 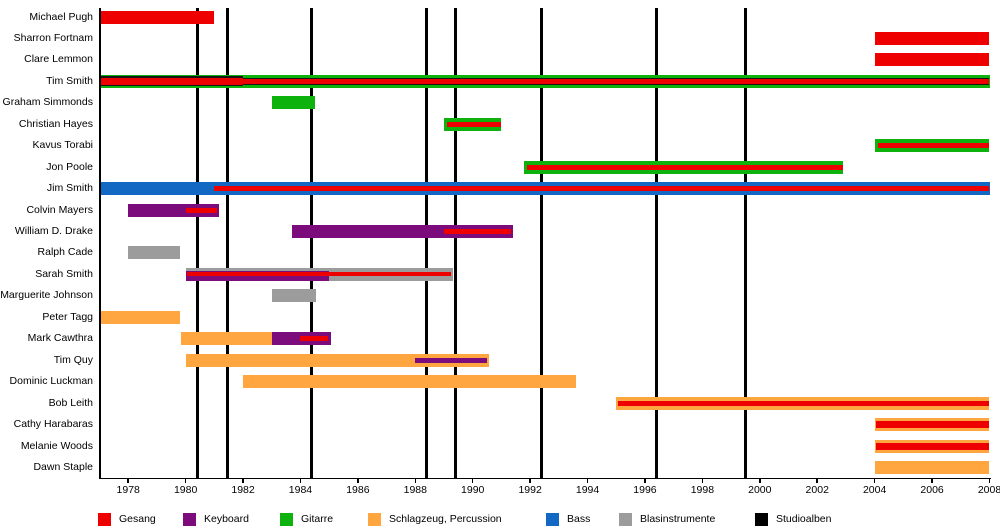 What do you see at coordinates (62, 145) in the screenshot?
I see `member-name-label: Kavus Torabi` at bounding box center [62, 145].